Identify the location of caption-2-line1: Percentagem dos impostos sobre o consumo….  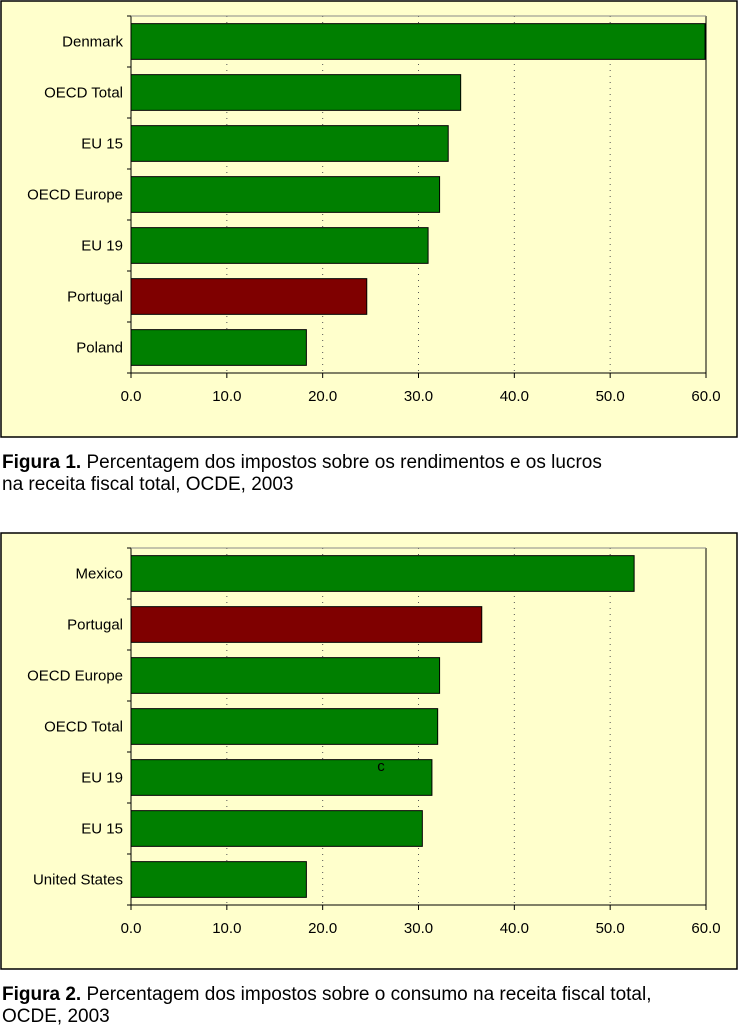
(369, 994).